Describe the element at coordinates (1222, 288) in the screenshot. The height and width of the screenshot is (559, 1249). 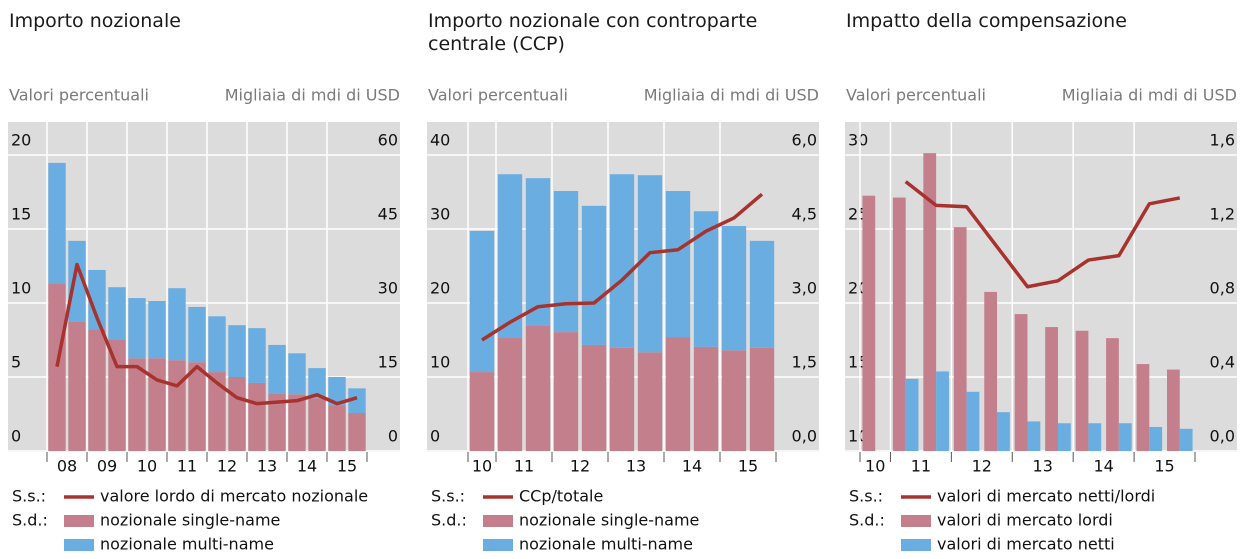
I see `y2-tick-label: 0,8` at that location.